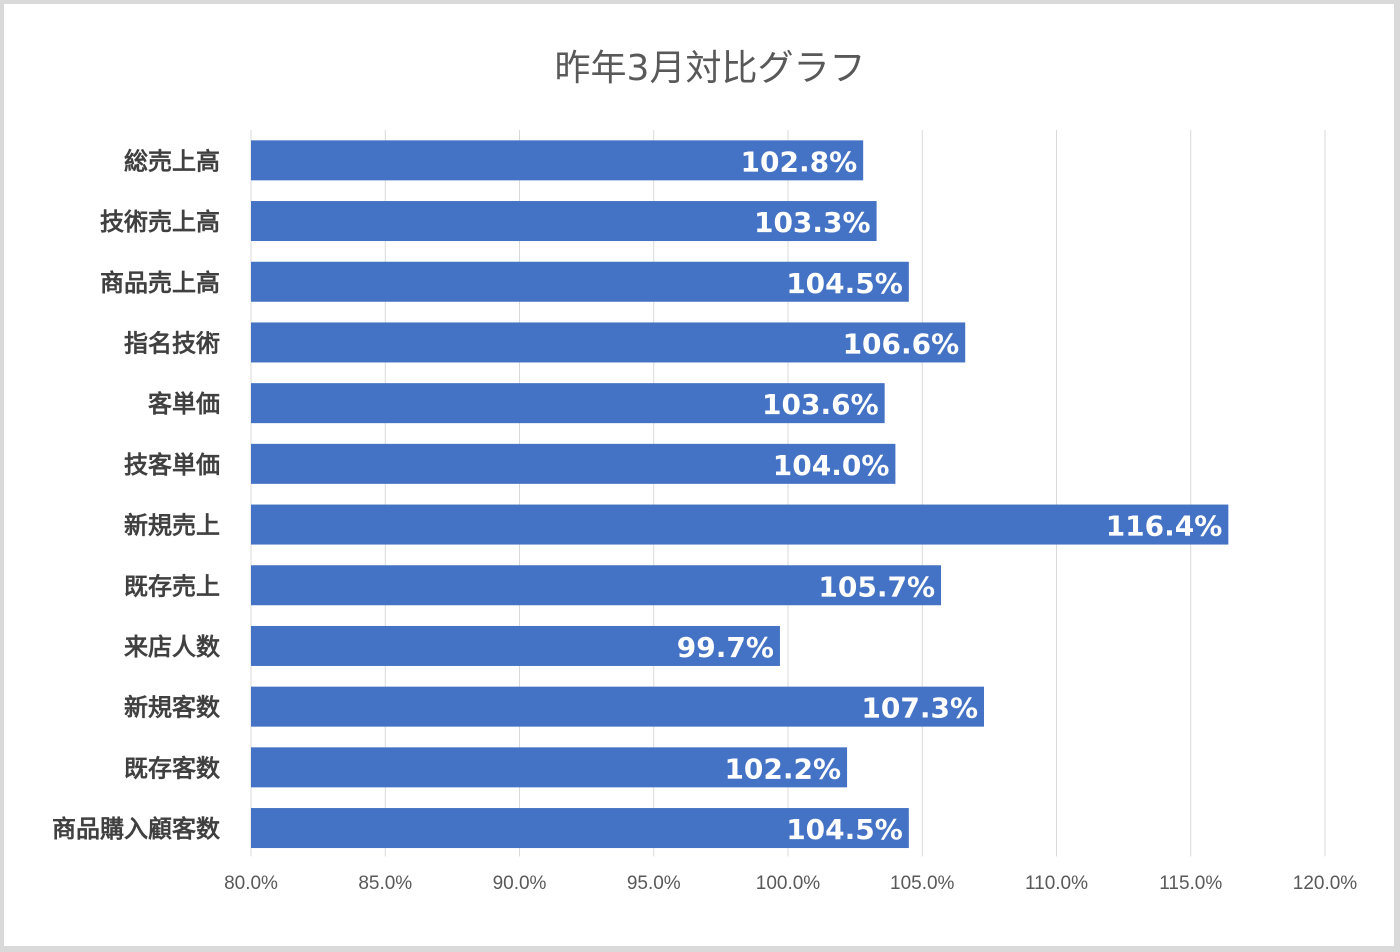  Describe the element at coordinates (385, 883) in the screenshot. I see `x-tick-label: 85.0%` at that location.